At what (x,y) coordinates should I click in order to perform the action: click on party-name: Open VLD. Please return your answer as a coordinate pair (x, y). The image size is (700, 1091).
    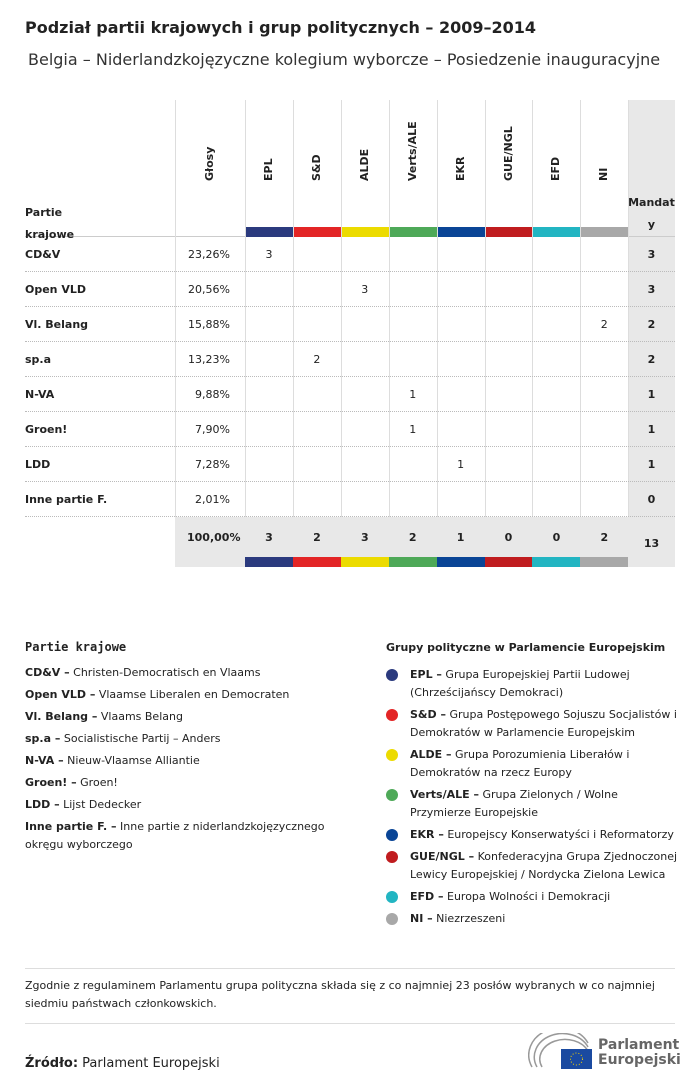
    Looking at the image, I should click on (55, 289).